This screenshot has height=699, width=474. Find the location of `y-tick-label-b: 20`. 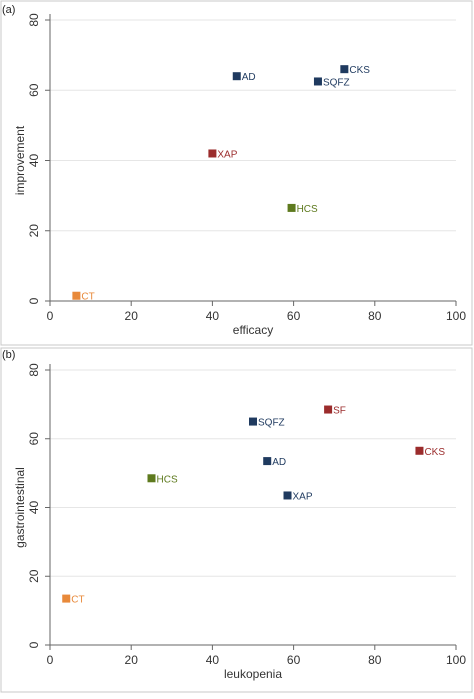

y-tick-label-b: 20 is located at coordinates (34, 576).